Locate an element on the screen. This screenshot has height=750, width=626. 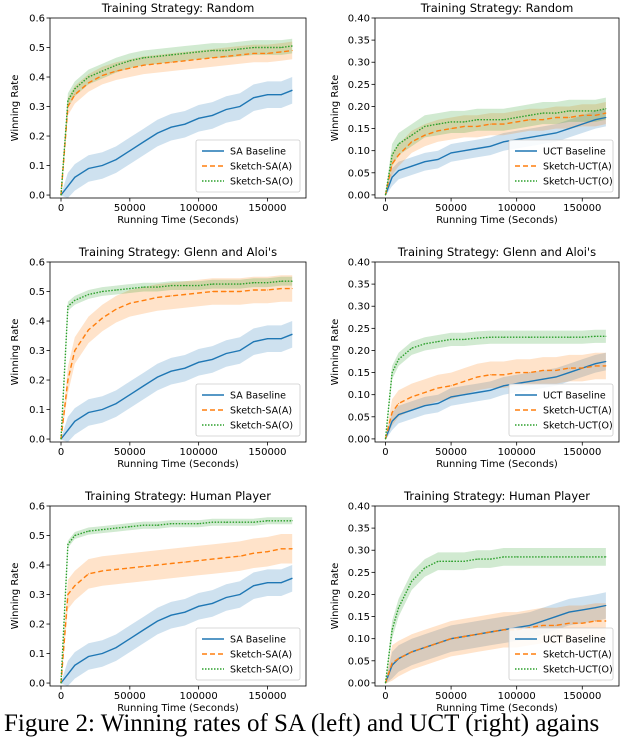
y-tick-label: 0.25 is located at coordinates (359, 329).